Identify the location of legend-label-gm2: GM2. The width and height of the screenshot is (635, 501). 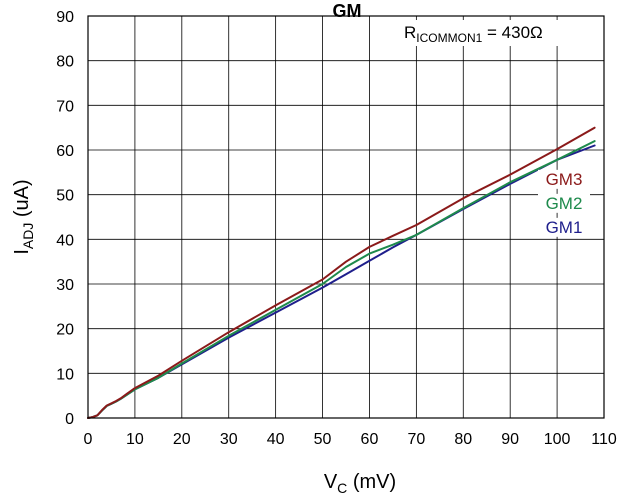
(564, 203).